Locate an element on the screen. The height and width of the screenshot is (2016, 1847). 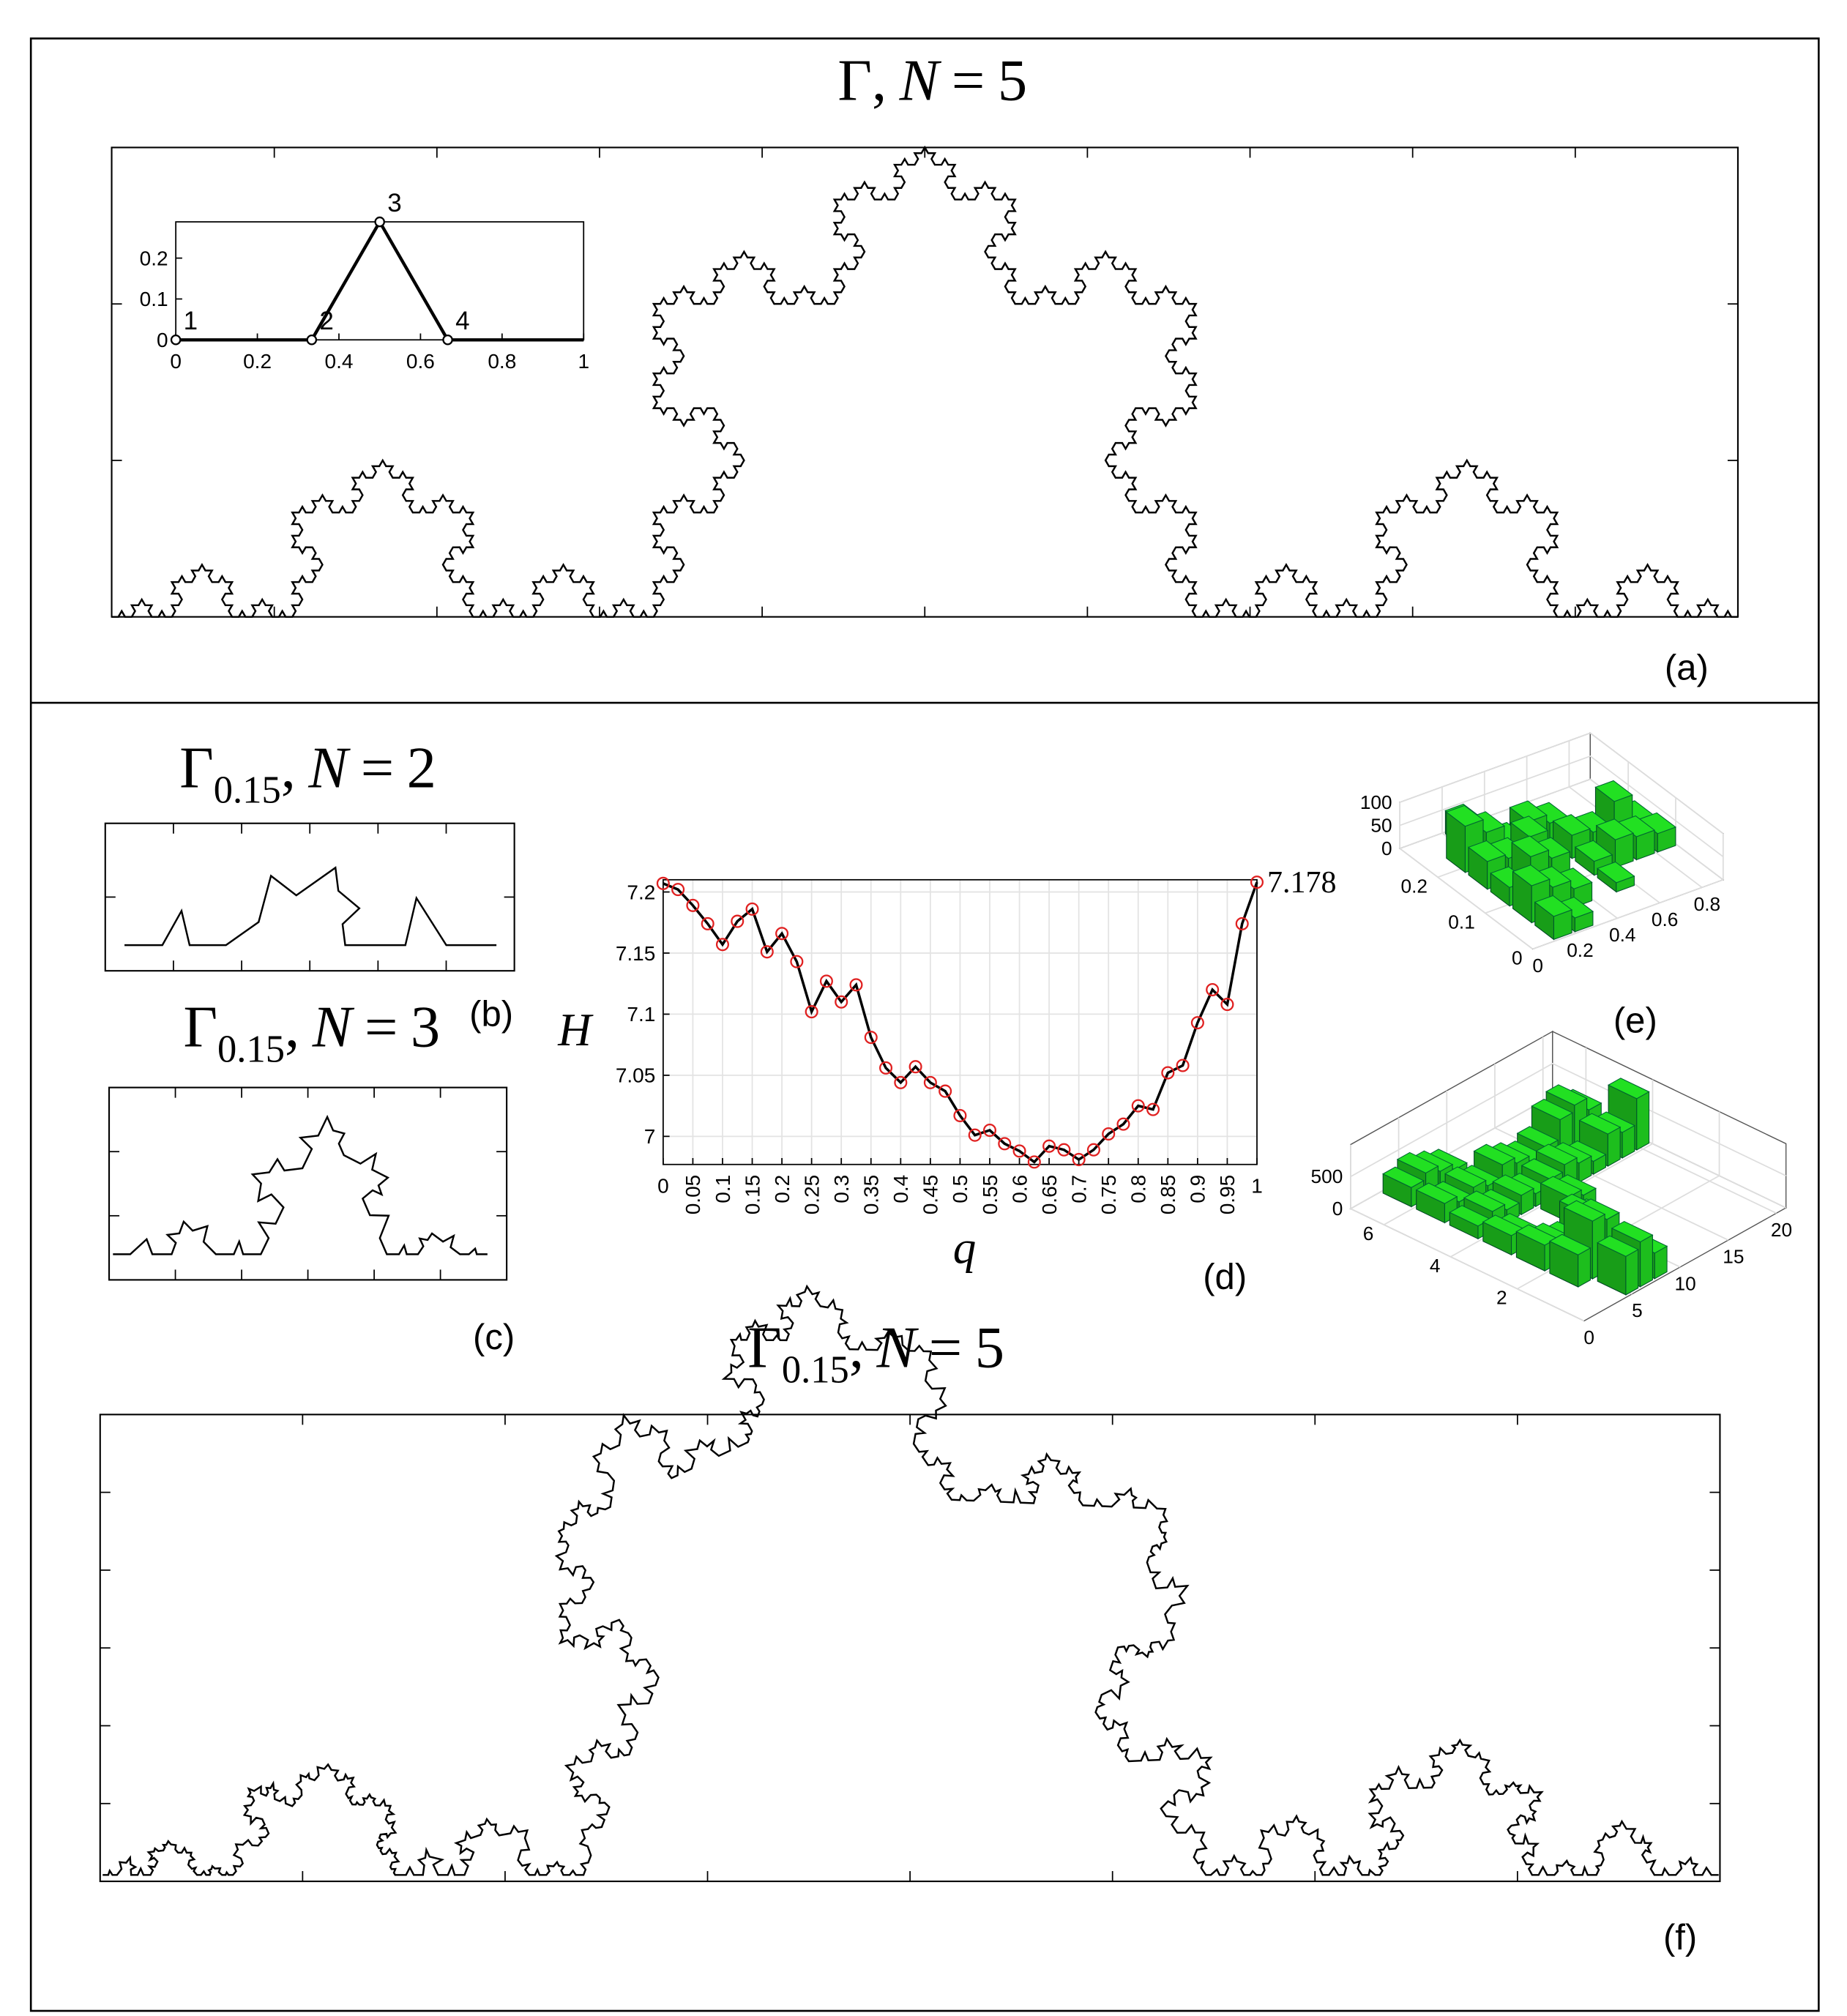
y-tick-label: 7.15 is located at coordinates (636, 953).